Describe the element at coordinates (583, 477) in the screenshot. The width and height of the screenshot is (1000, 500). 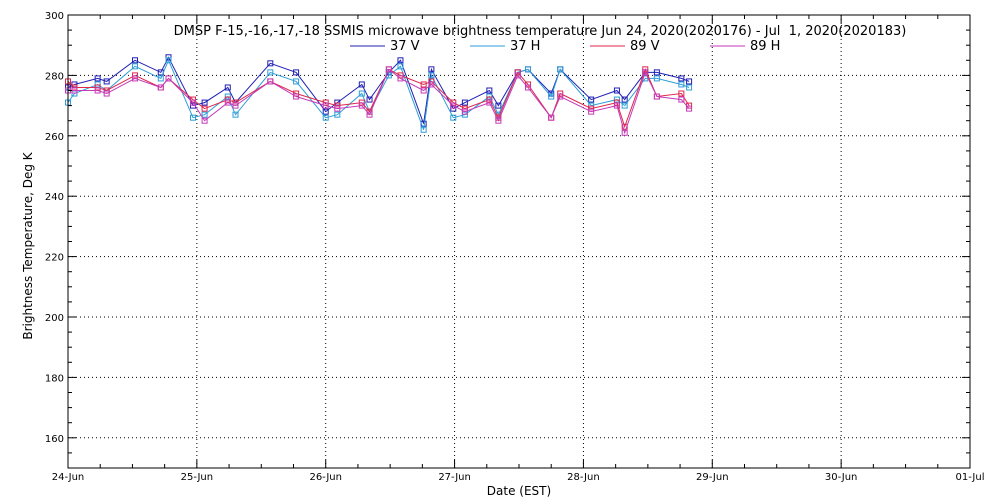
I see `x-tick-label: 28-Jun` at that location.